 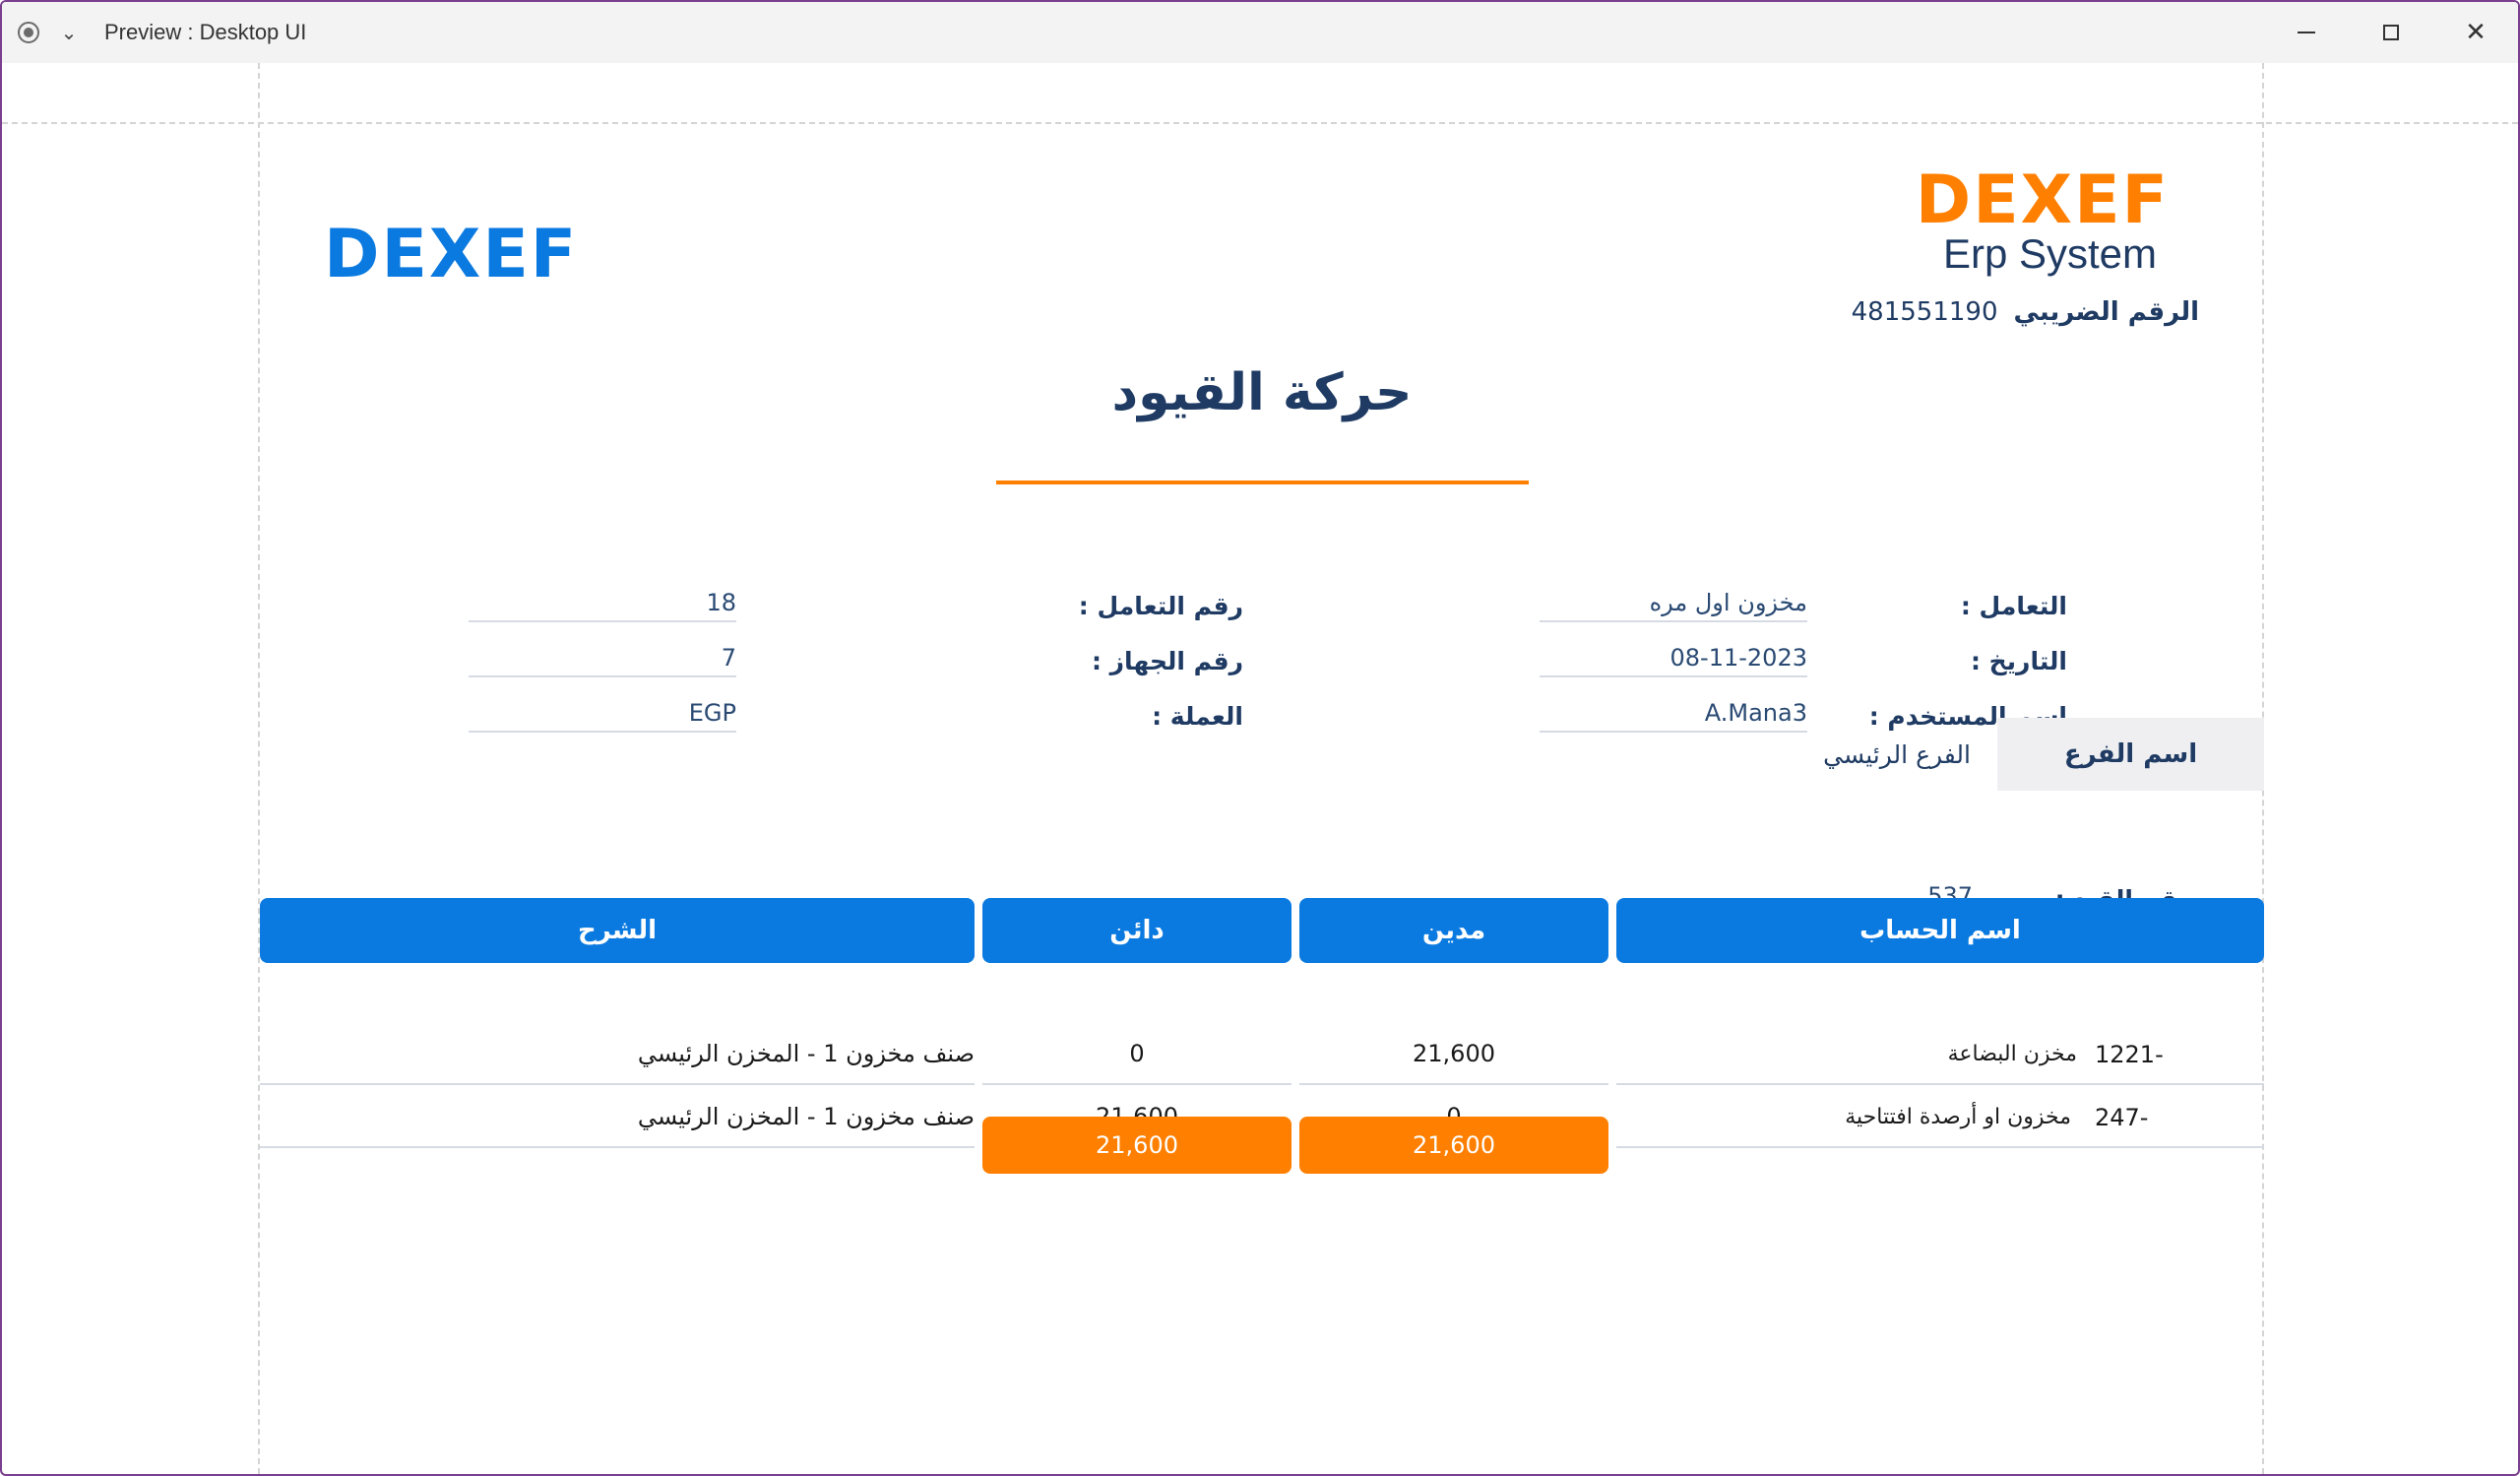 What do you see at coordinates (1673, 605) in the screenshot?
I see `transaction-value: مخزون اول مره` at bounding box center [1673, 605].